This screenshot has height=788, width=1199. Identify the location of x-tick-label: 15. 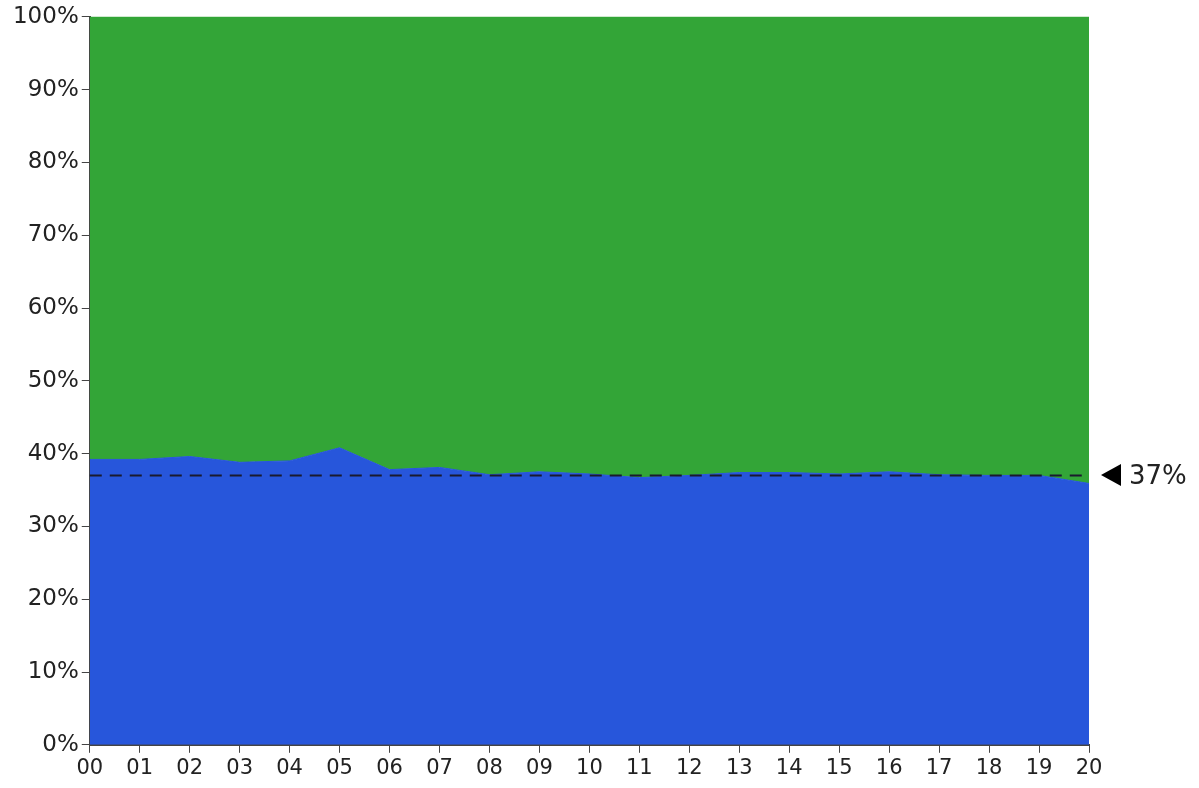
(839, 766).